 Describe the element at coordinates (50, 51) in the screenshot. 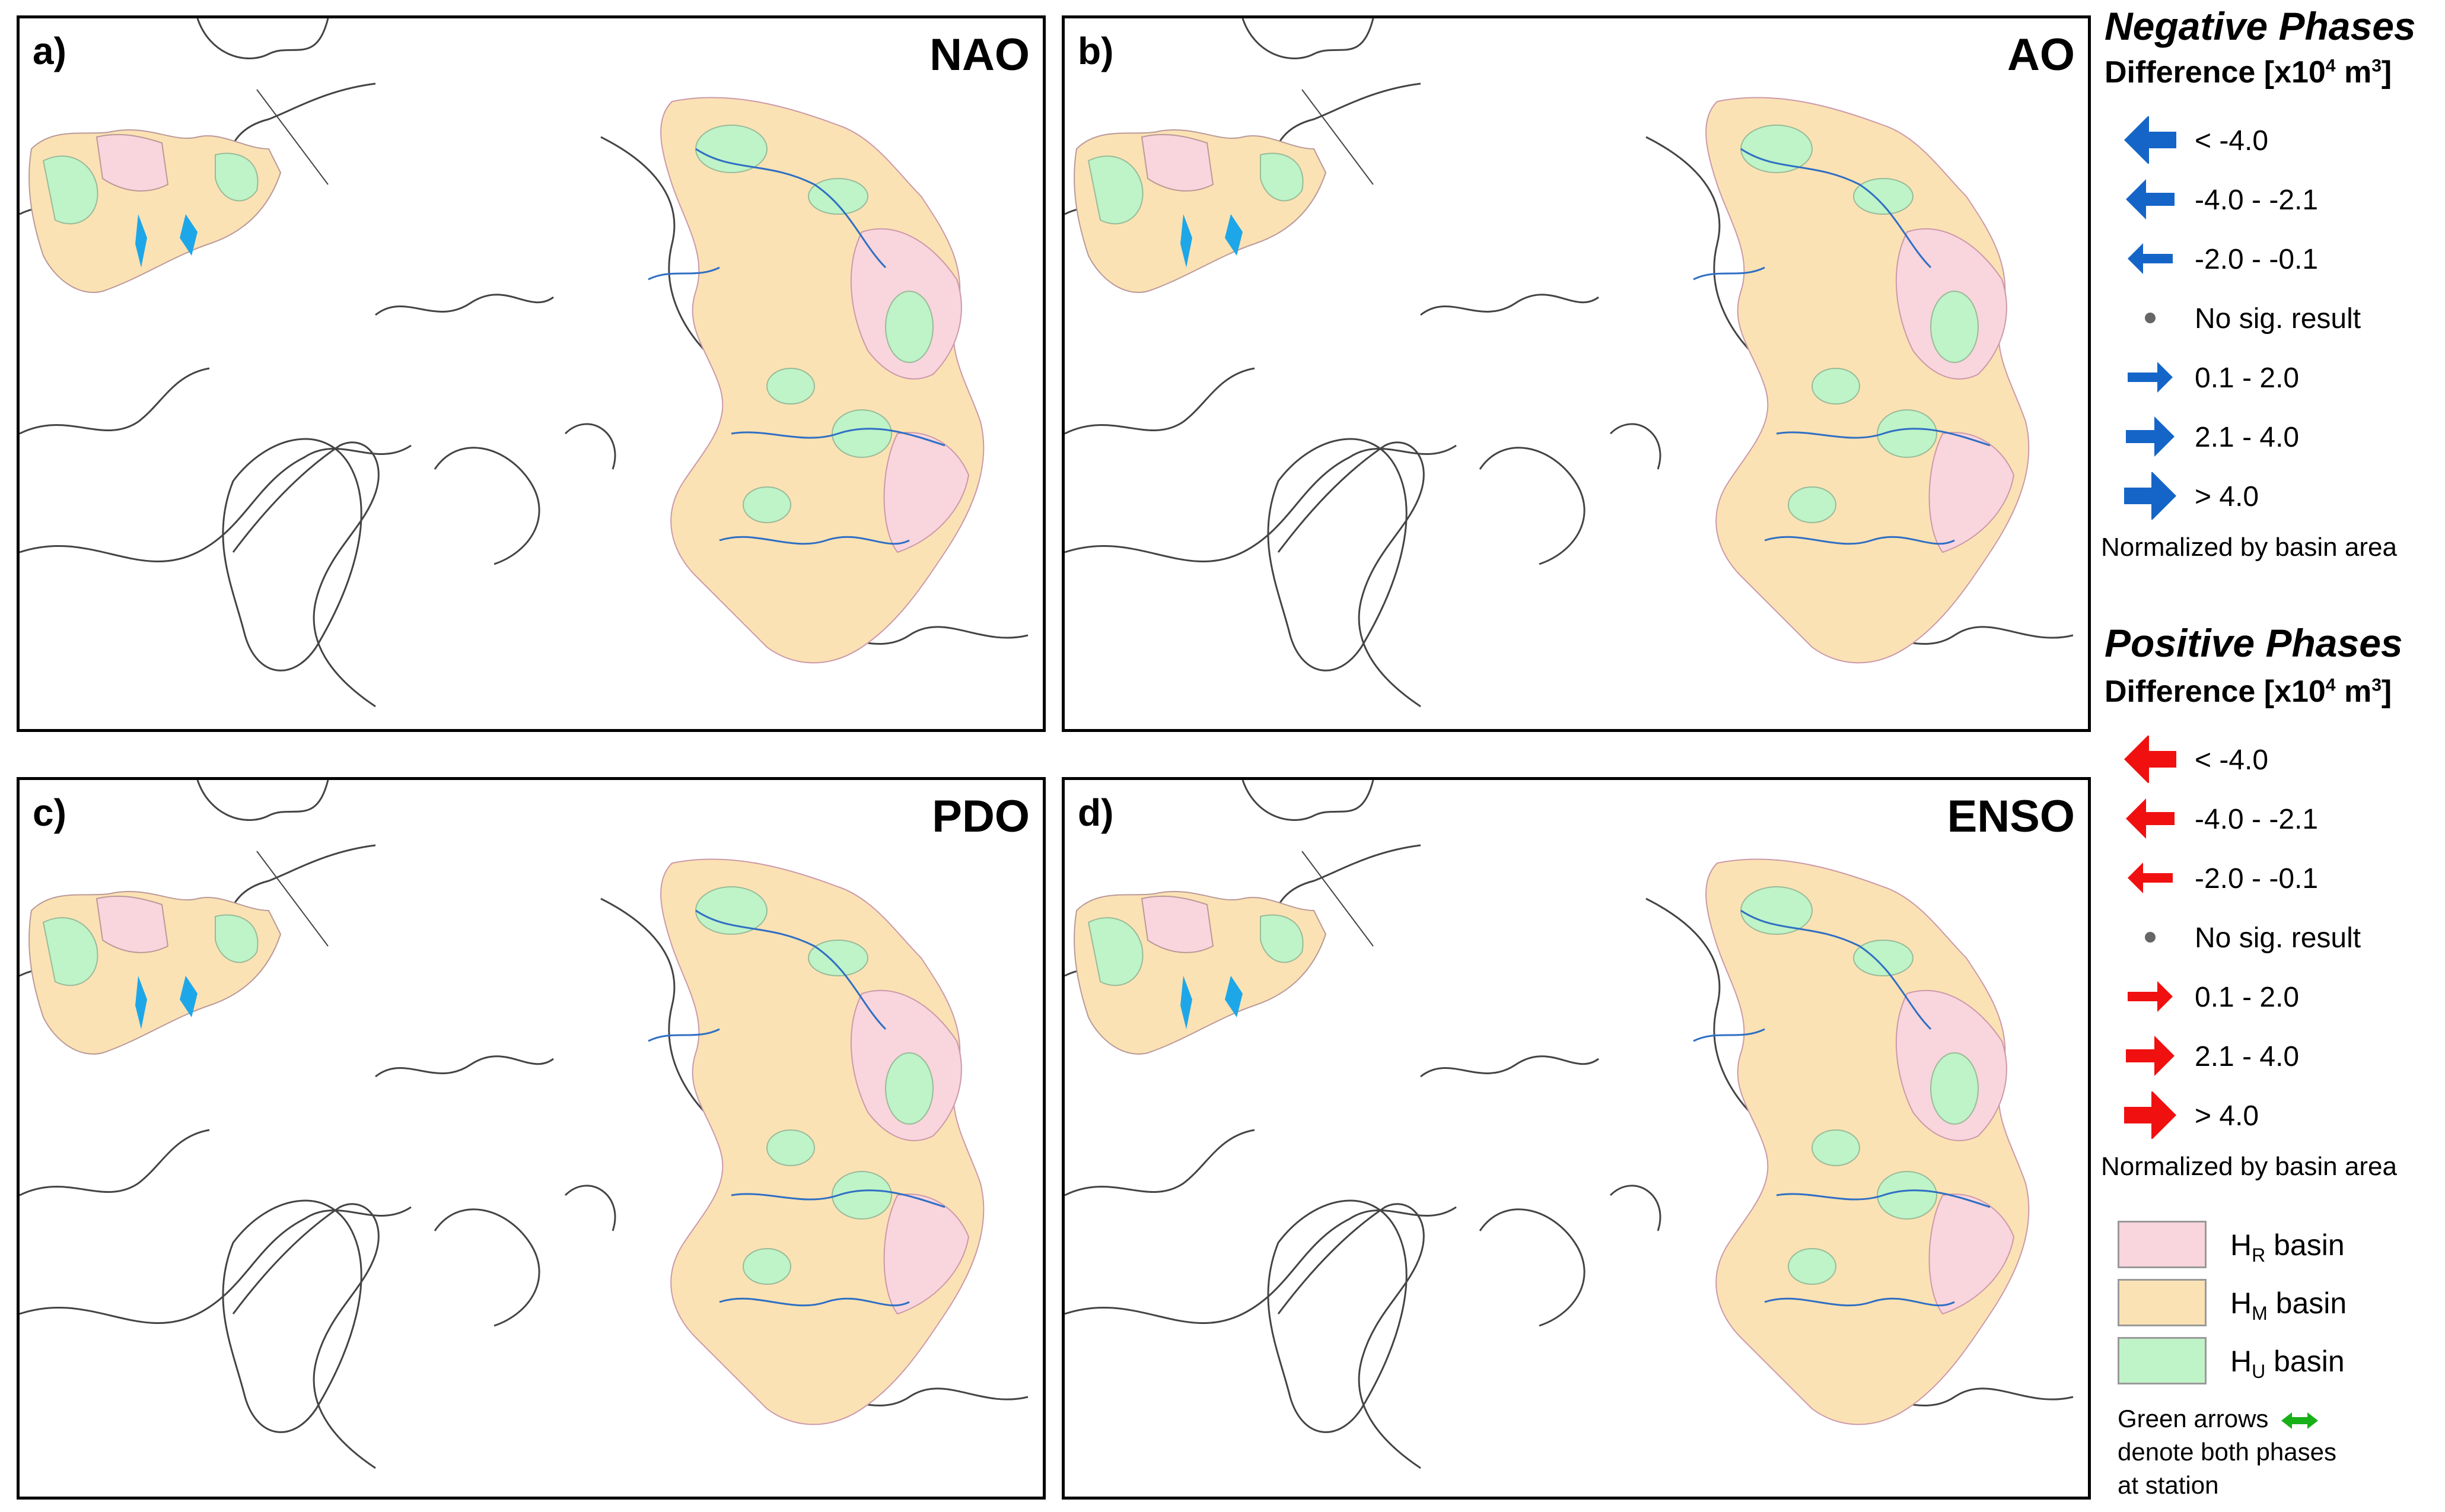

I see `panel-letter: a)` at that location.